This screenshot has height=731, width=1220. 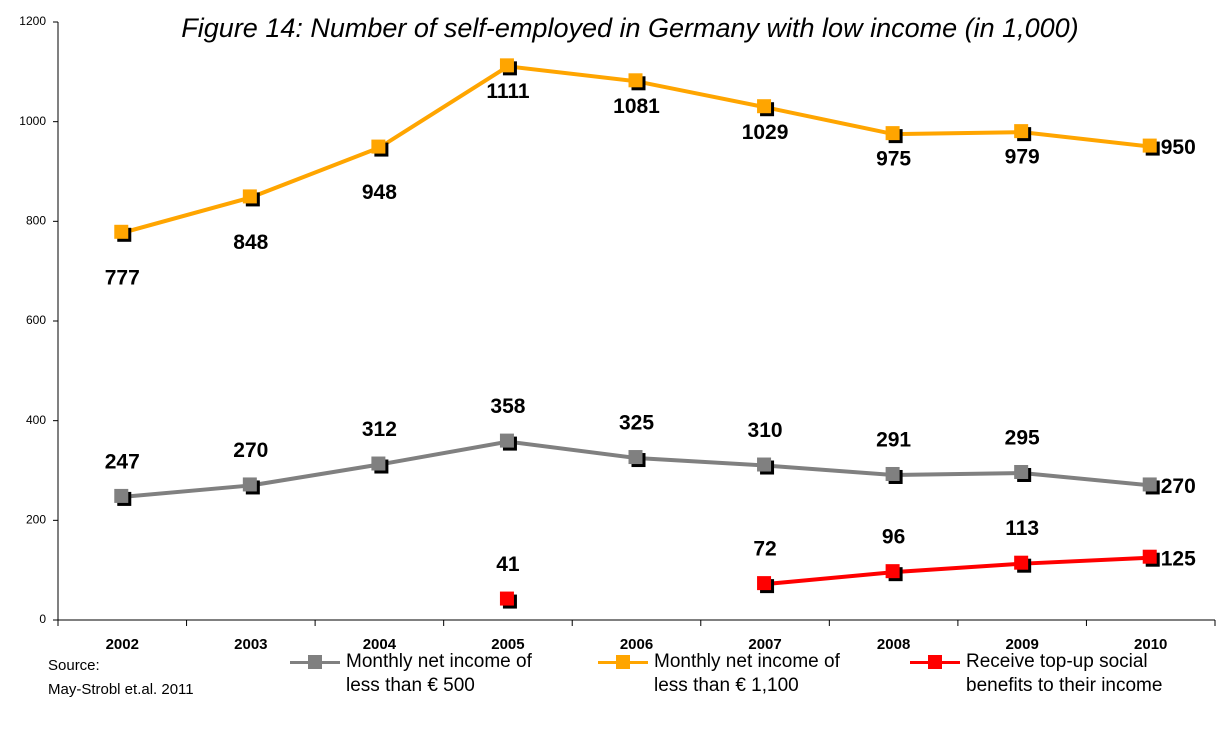 What do you see at coordinates (36, 520) in the screenshot?
I see `y-tick-label: 200` at bounding box center [36, 520].